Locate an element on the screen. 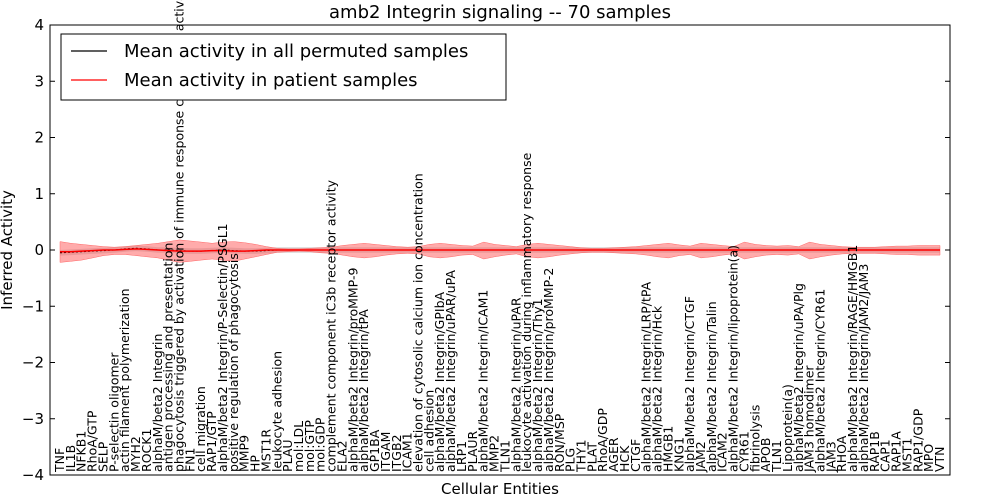  x-tick-label: JAM3 homodimer is located at coordinates (809, 419).